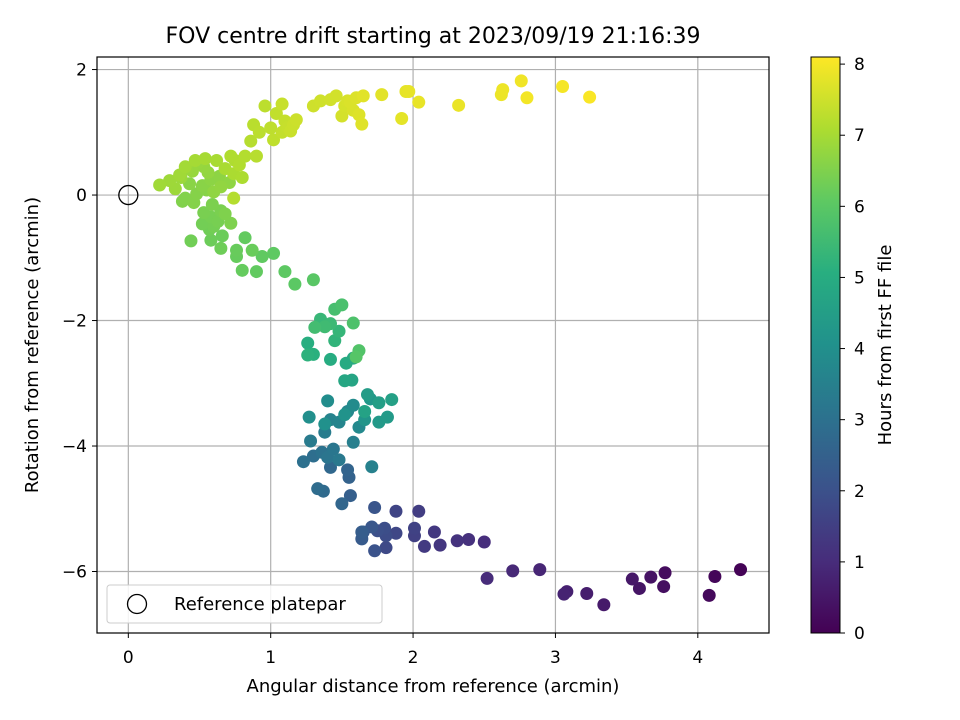  I want to click on legend-marker-icon, so click(137, 604).